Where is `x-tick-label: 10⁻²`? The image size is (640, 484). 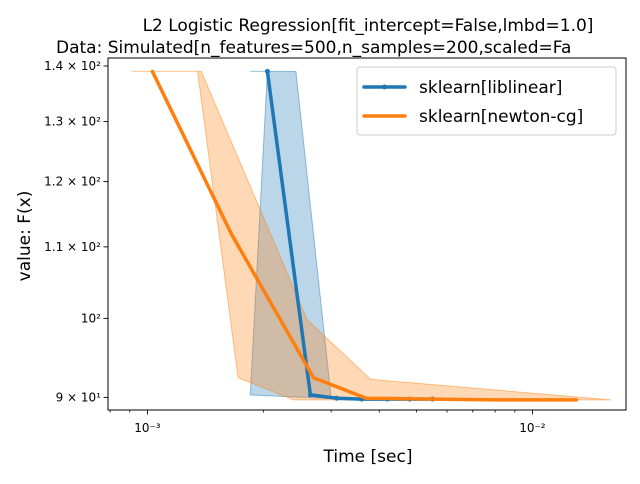
x-tick-label: 10⁻² is located at coordinates (532, 428).